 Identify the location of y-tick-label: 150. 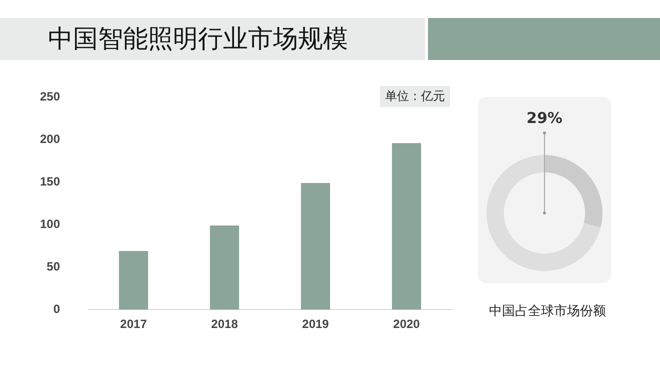
(50, 181).